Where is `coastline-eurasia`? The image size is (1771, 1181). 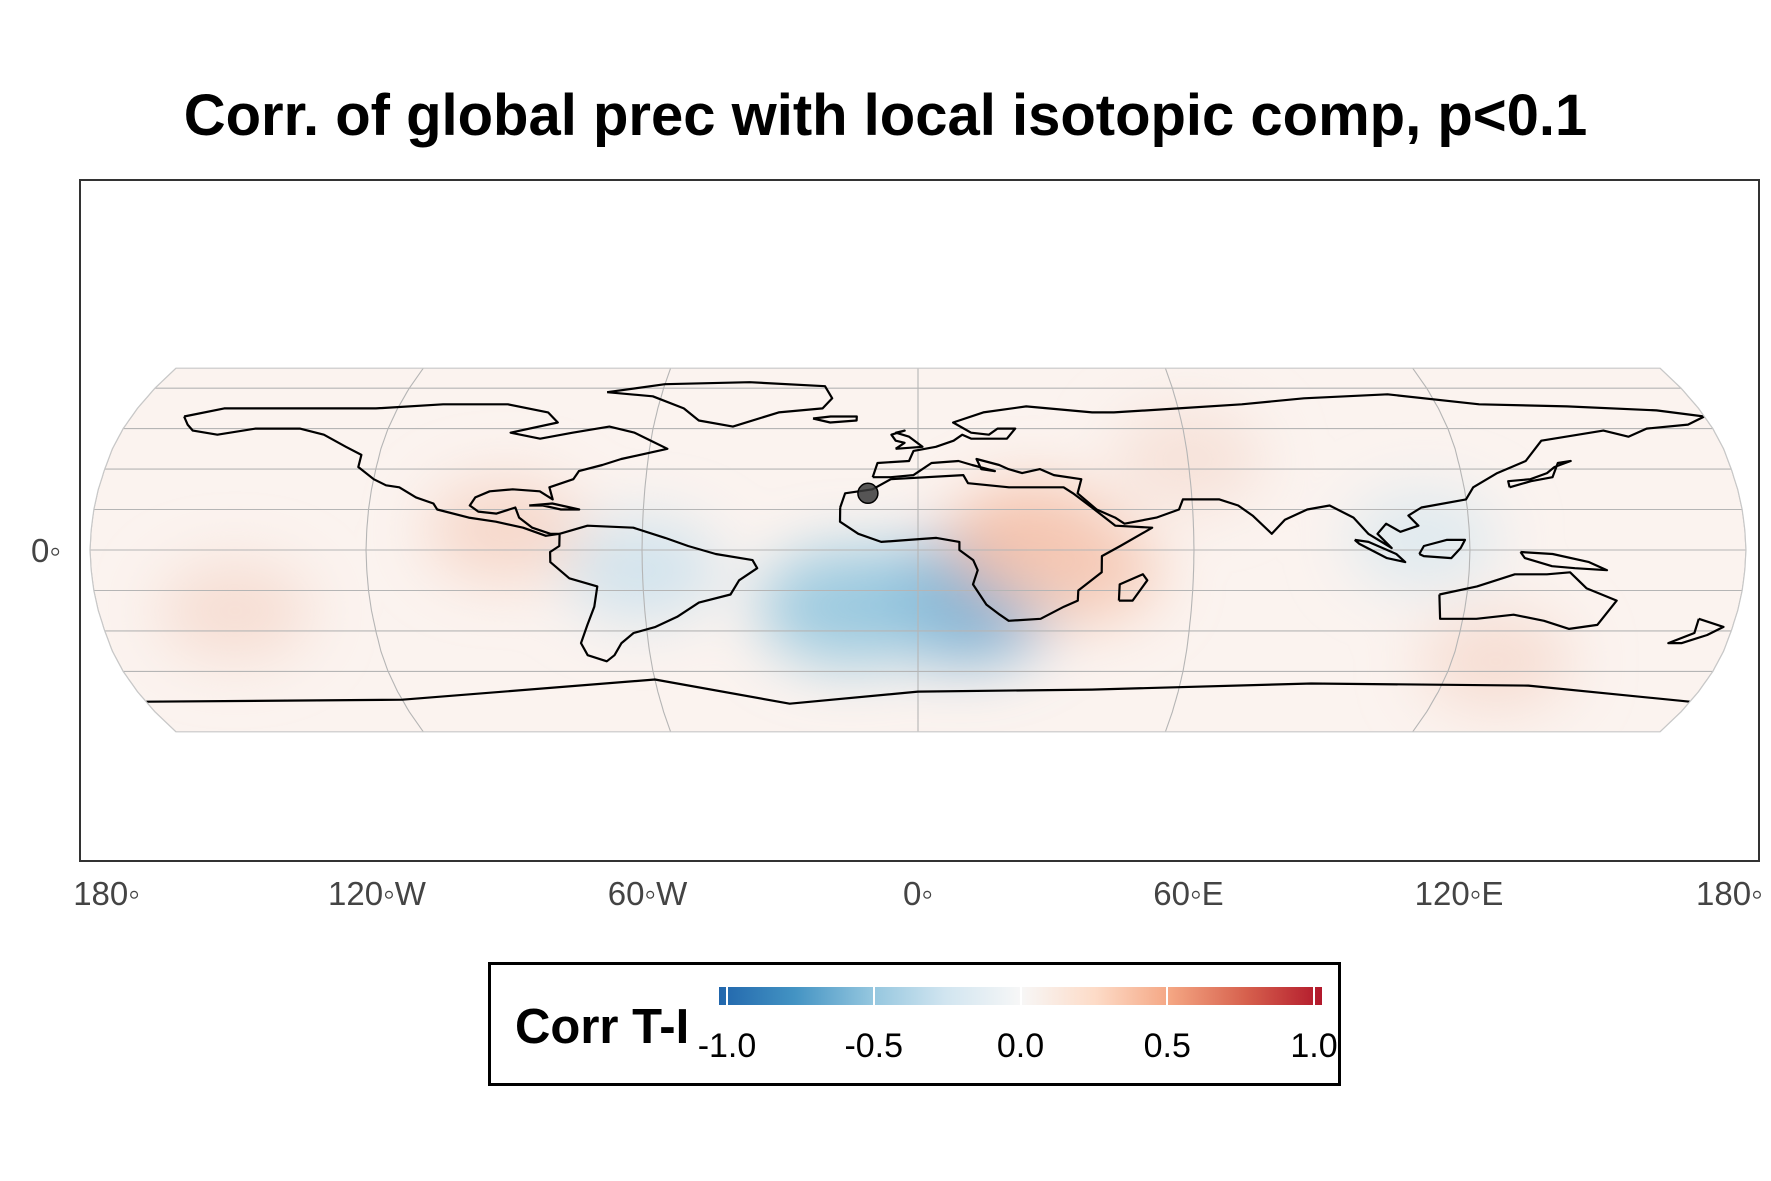
coastline-eurasia is located at coordinates (1288, 471).